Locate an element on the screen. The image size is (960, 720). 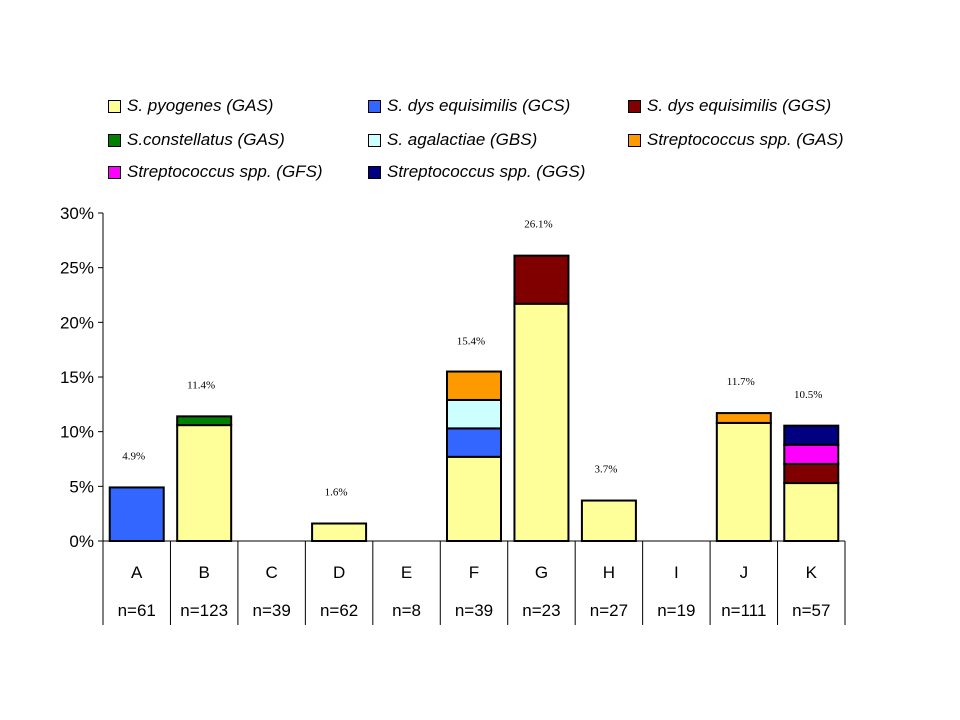
x-tick-label: E is located at coordinates (406, 572).